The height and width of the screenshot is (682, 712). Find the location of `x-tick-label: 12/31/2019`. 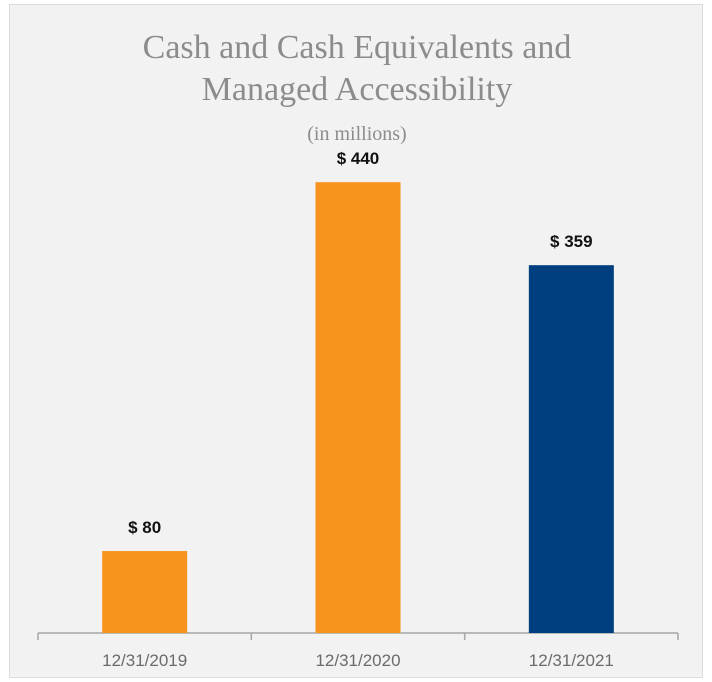

x-tick-label: 12/31/2019 is located at coordinates (144, 660).